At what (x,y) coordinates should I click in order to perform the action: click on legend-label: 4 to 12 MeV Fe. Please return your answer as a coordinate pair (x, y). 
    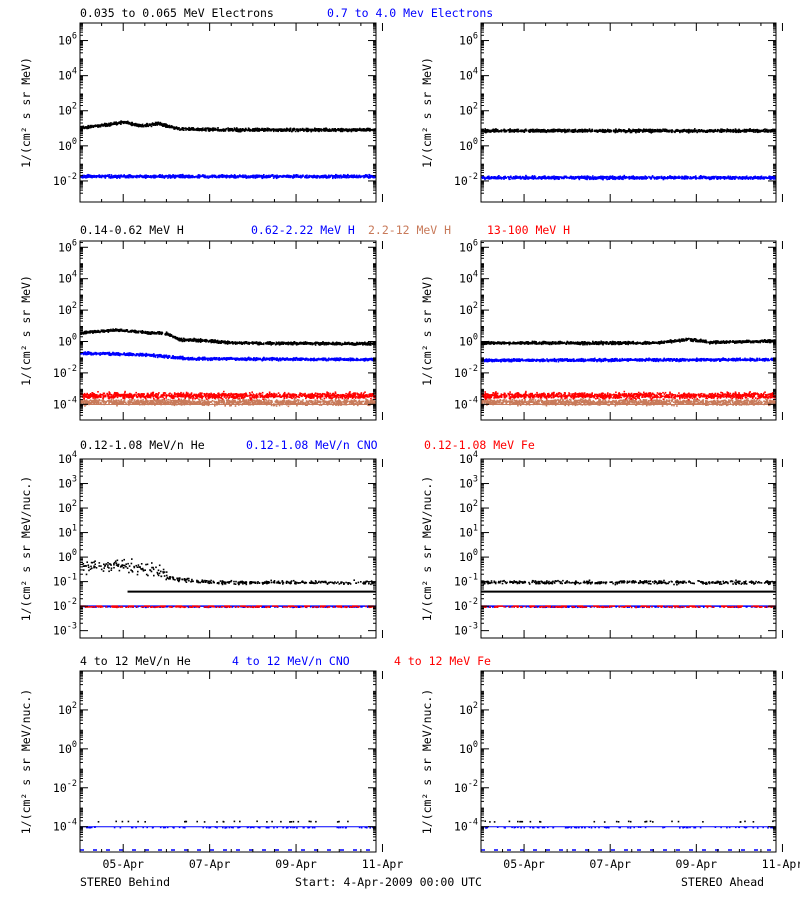
    Looking at the image, I should click on (442, 661).